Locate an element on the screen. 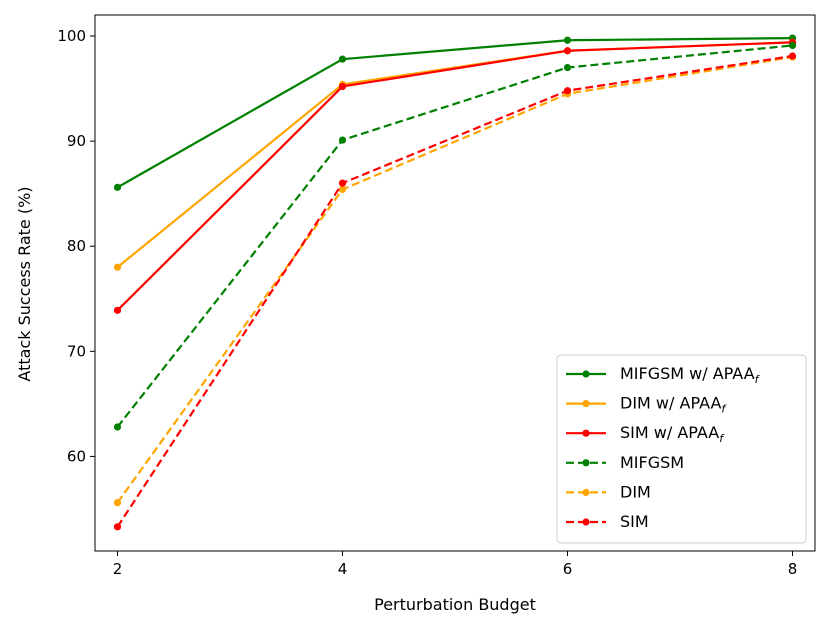  x-tick-label: 6 is located at coordinates (568, 569).